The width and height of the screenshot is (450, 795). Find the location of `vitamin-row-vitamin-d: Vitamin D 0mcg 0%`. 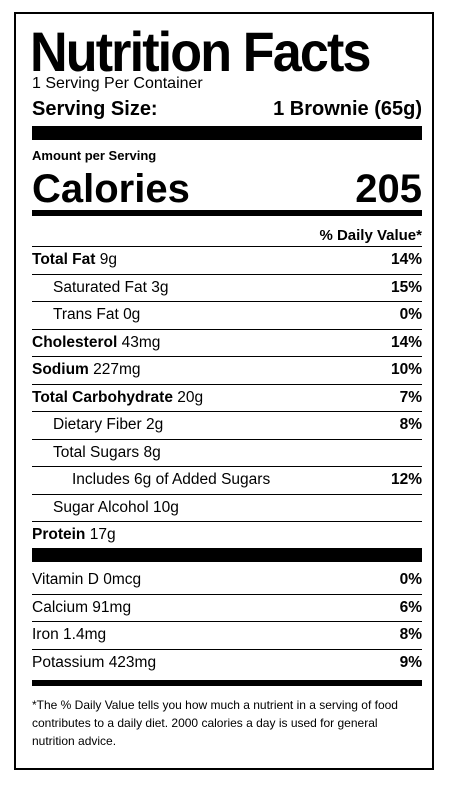

vitamin-row-vitamin-d: Vitamin D 0mcg 0% is located at coordinates (227, 580).